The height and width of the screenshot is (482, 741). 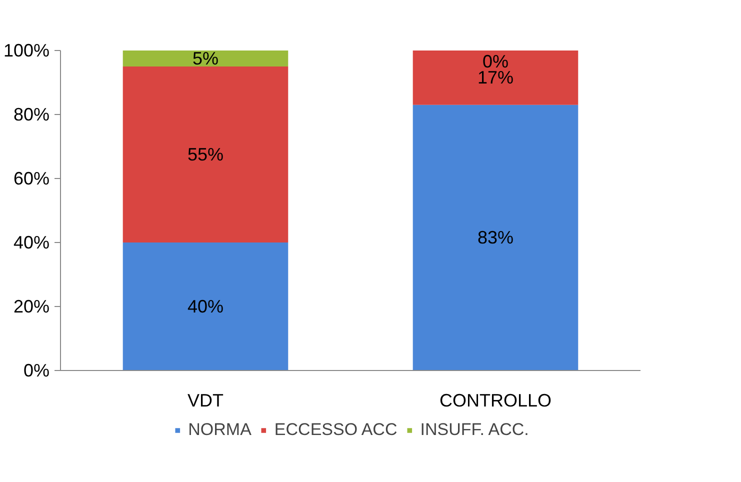 I want to click on x-tick-label: VDT, so click(x=206, y=400).